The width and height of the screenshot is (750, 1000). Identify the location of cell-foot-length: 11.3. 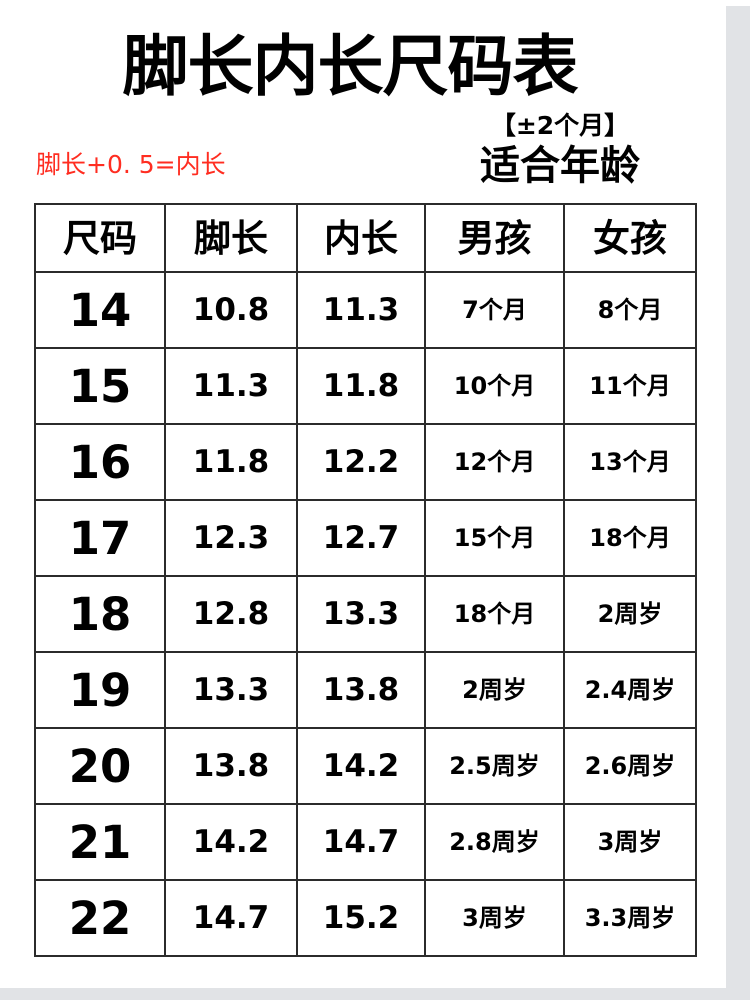
(231, 386).